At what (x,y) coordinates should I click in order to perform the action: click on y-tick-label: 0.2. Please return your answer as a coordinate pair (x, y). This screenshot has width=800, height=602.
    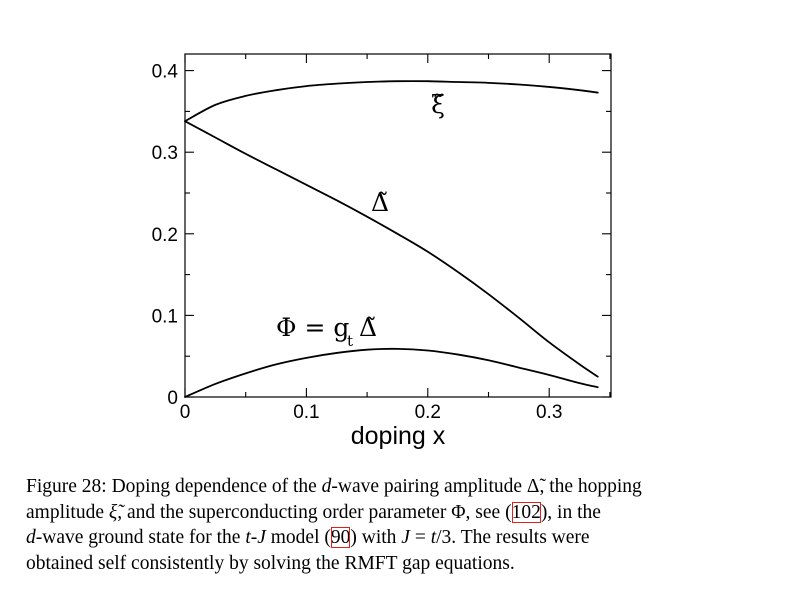
    Looking at the image, I should click on (165, 235).